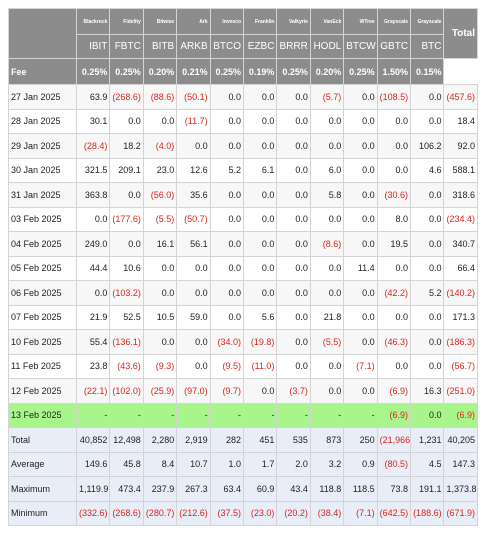 This screenshot has height=538, width=484. What do you see at coordinates (126, 146) in the screenshot?
I see `flow-cell: 18.2` at bounding box center [126, 146].